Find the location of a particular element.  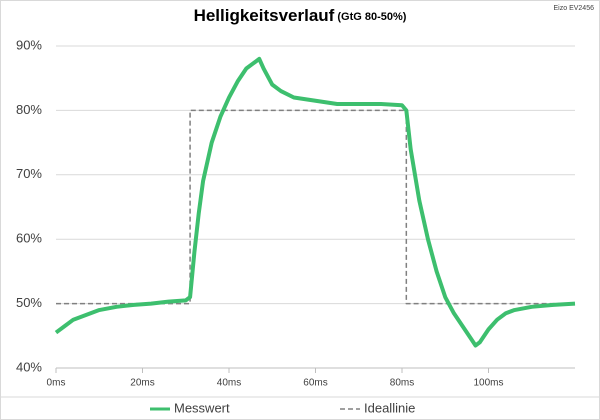

title: Helligkeitsverlauf is located at coordinates (264, 15).